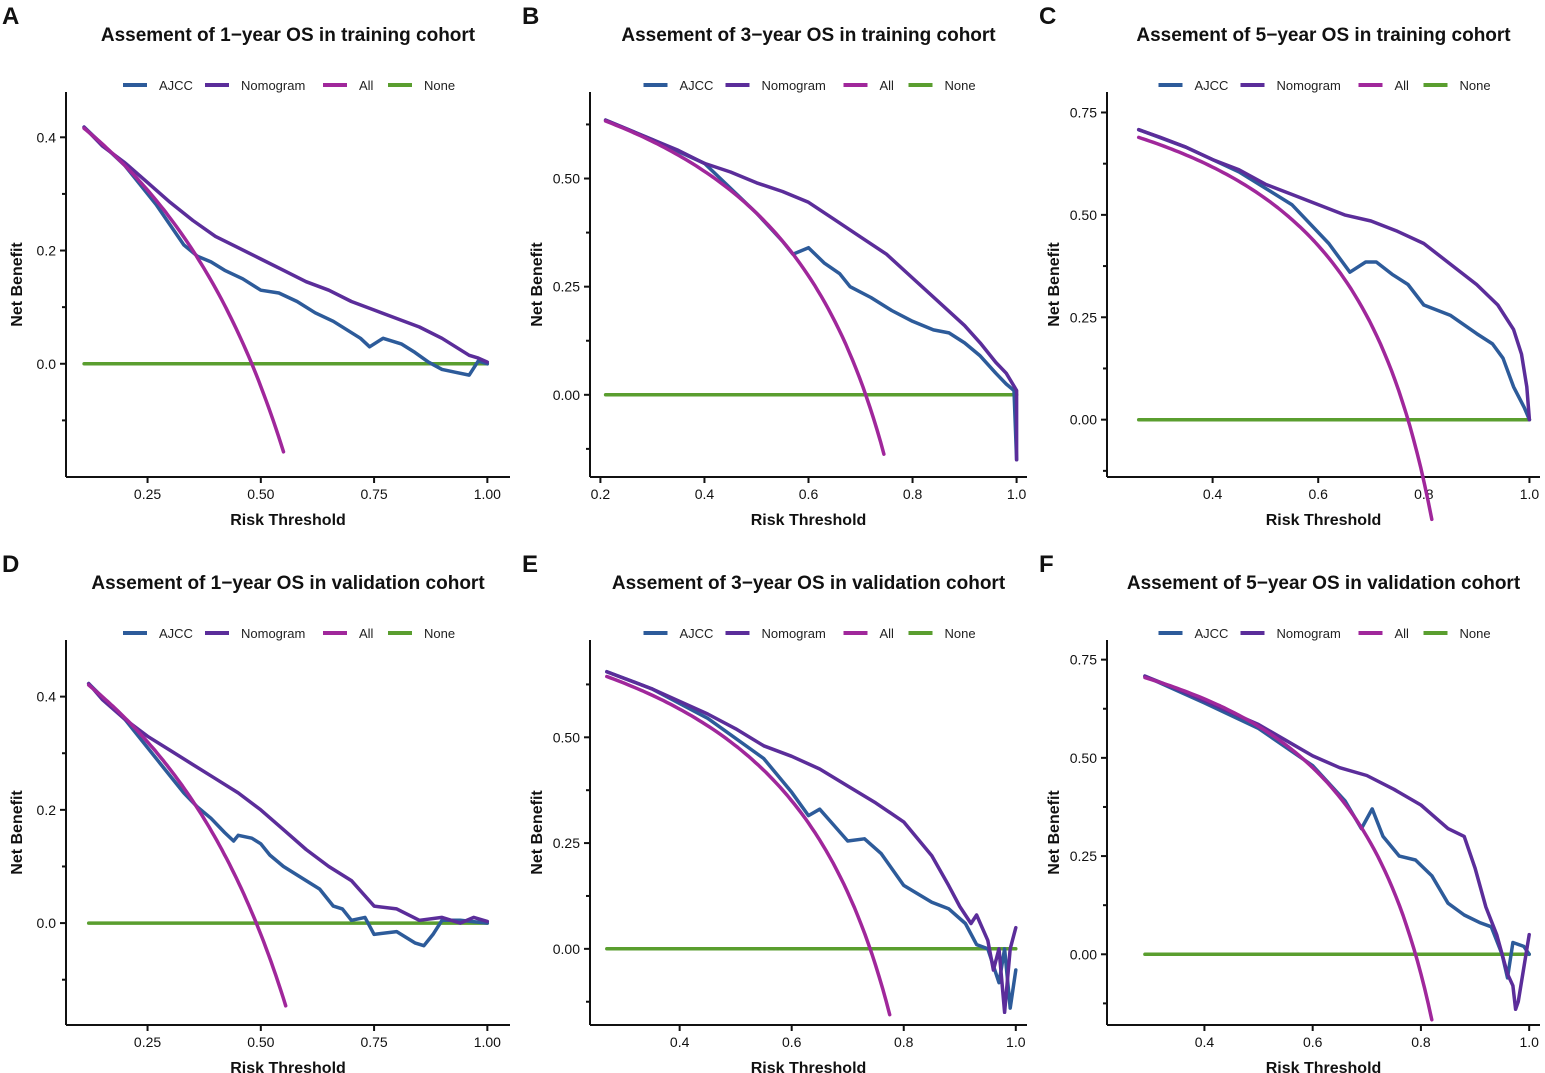 This screenshot has height=1073, width=1545. I want to click on panel-letter: F, so click(1046, 564).